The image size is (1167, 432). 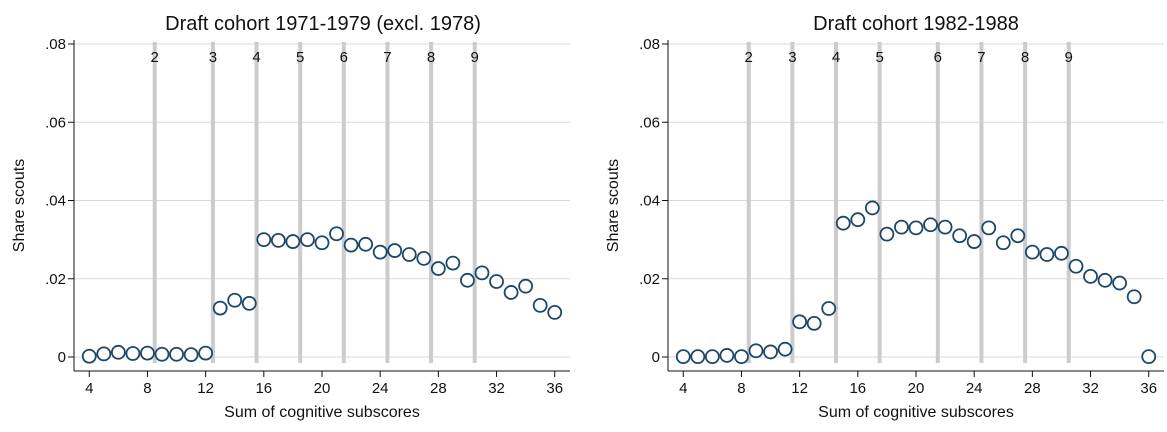 I want to click on threshold-label: 6, so click(x=344, y=57).